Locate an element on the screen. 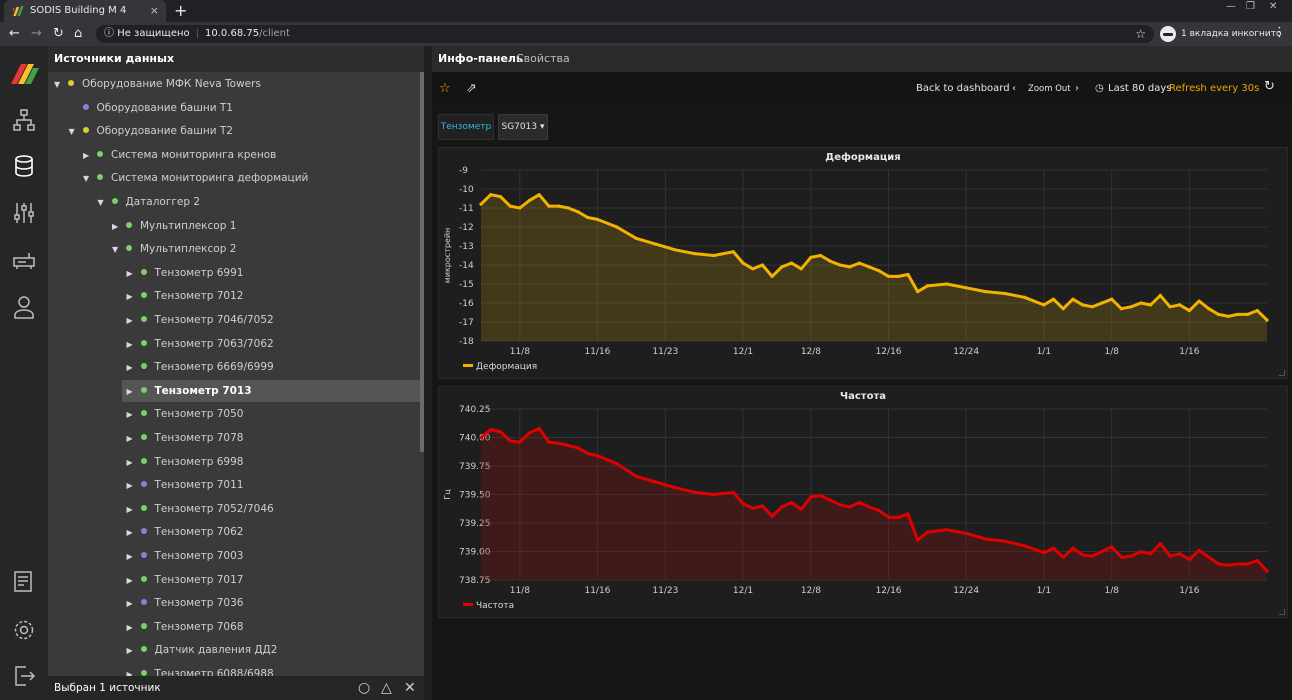 The height and width of the screenshot is (700, 1292). data-point is located at coordinates (1073, 548).